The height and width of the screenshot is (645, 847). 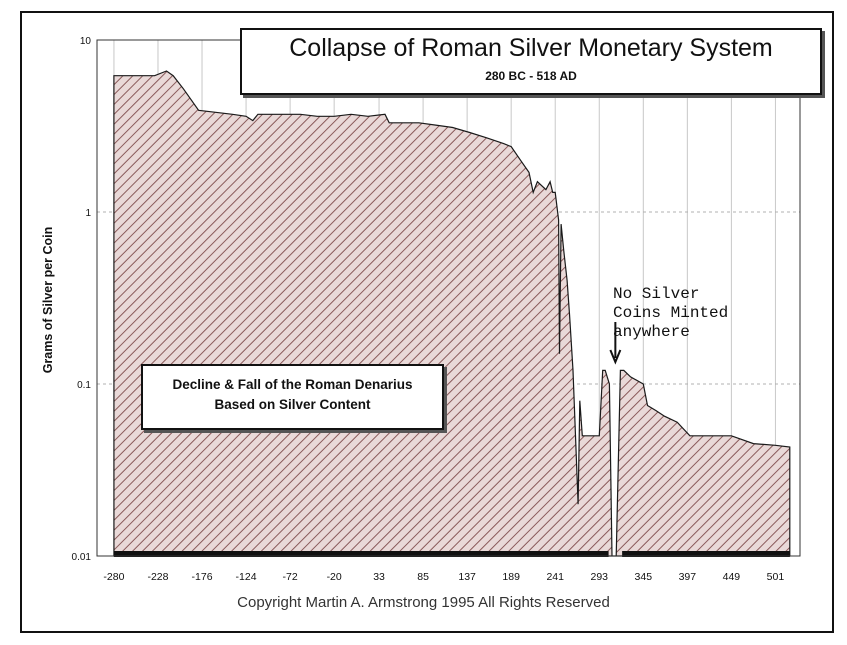 What do you see at coordinates (599, 577) in the screenshot?
I see `x-tick-label: 293` at bounding box center [599, 577].